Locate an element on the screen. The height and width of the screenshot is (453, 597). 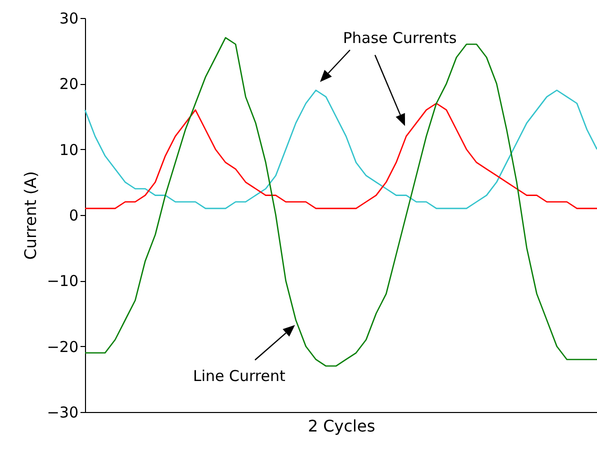
y-tick-label: 20 is located at coordinates (68, 84).